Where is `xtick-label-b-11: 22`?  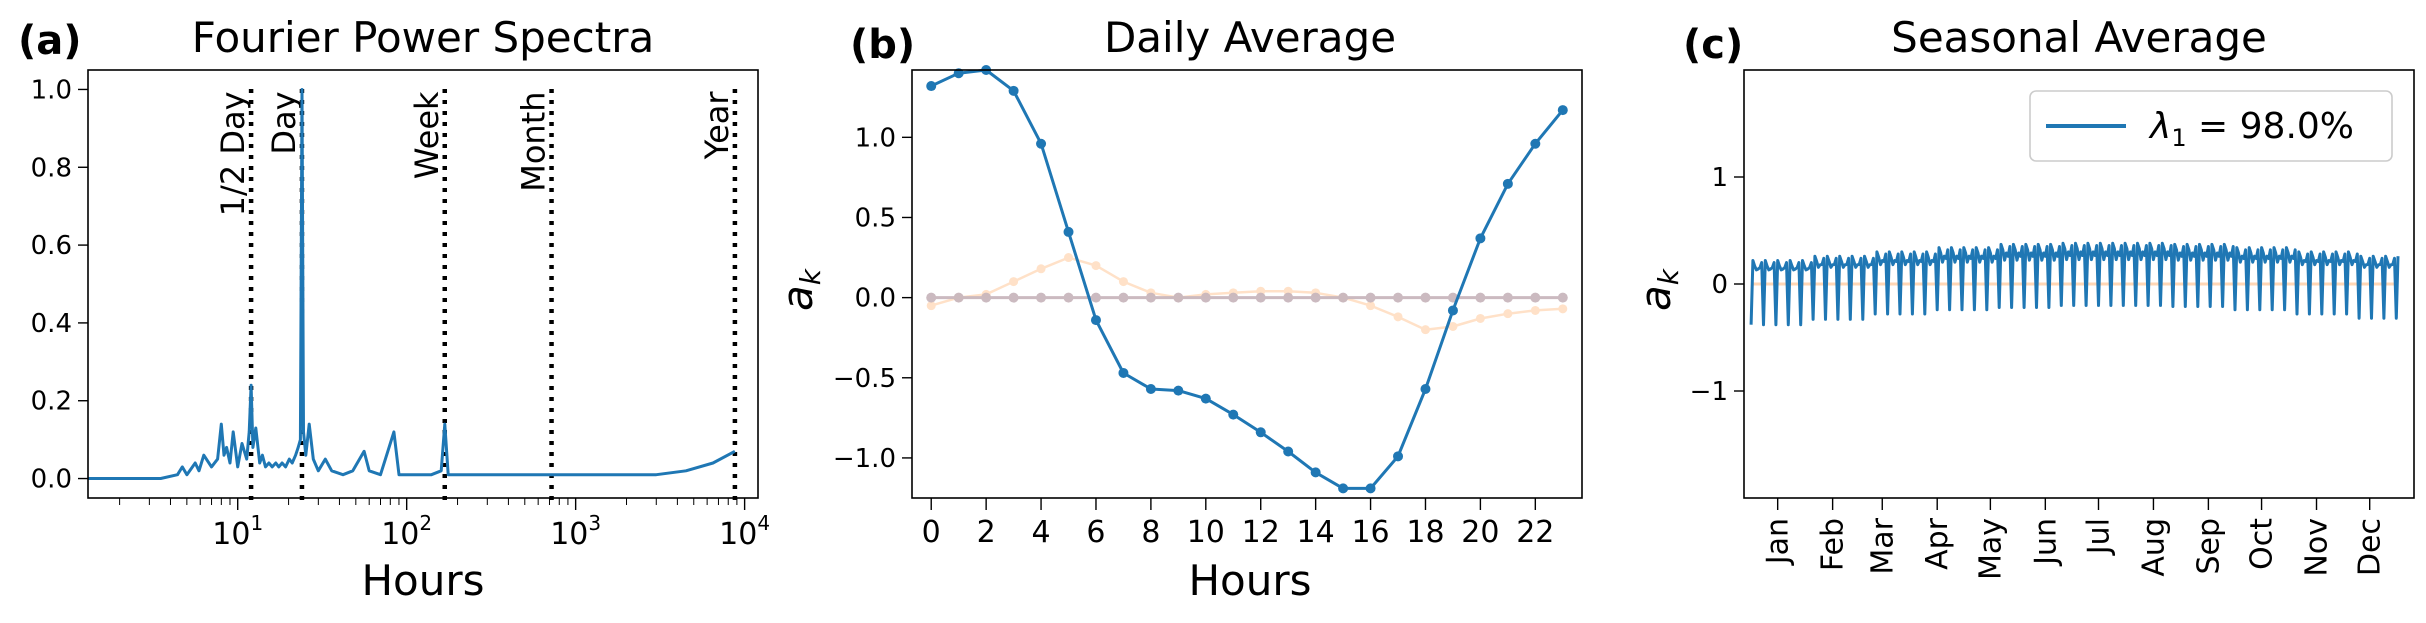
xtick-label-b-11: 22 is located at coordinates (1535, 532).